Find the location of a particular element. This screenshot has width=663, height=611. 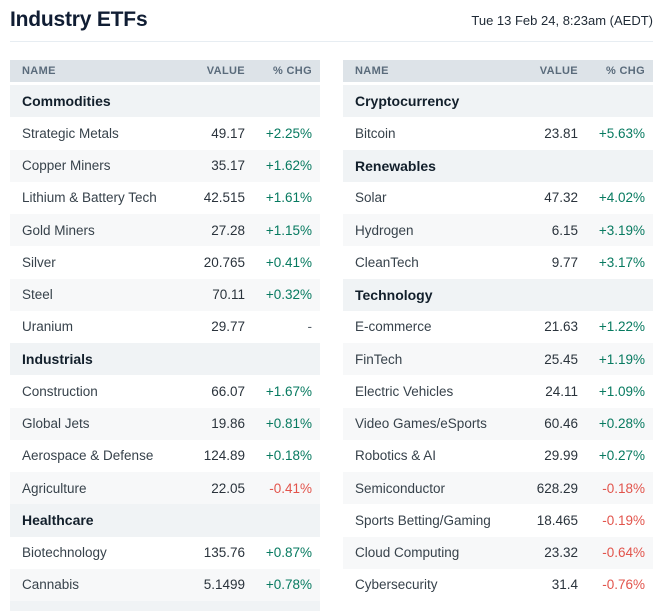

etf-change: +1.19% is located at coordinates (621, 359).